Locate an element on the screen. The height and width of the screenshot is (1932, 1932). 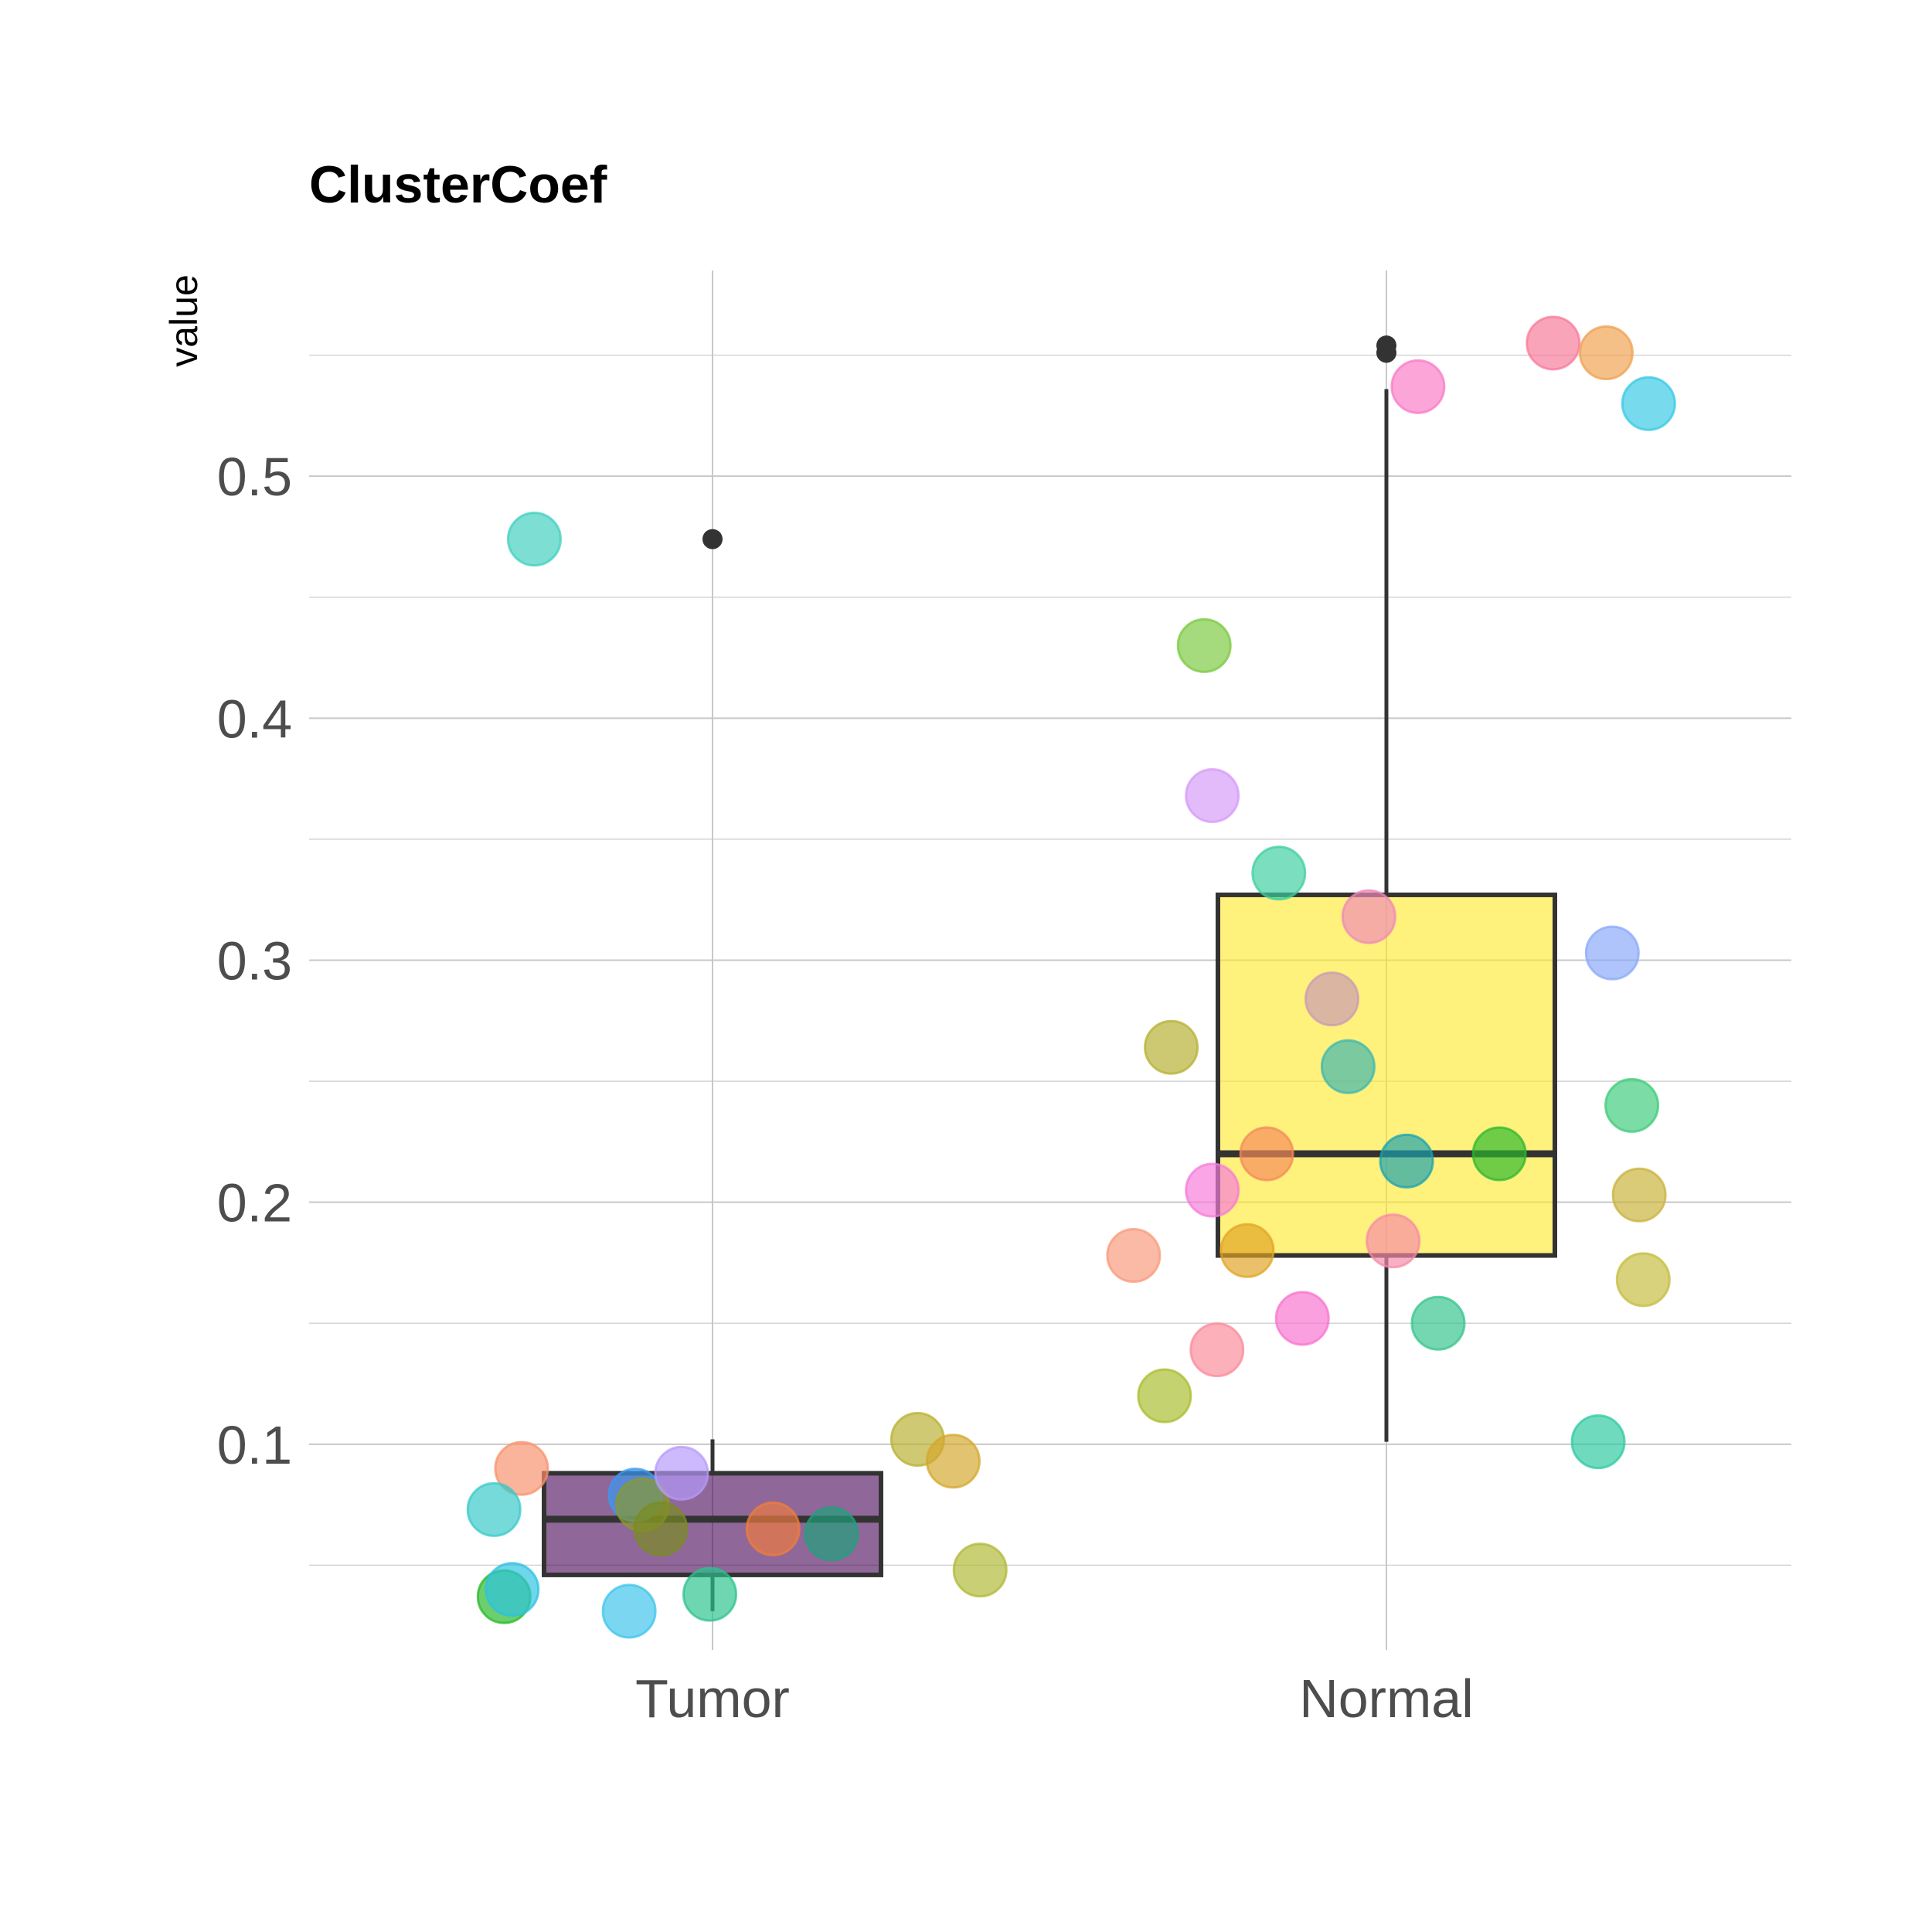
x-tick-label-tumor: Tumor is located at coordinates (713, 1699).